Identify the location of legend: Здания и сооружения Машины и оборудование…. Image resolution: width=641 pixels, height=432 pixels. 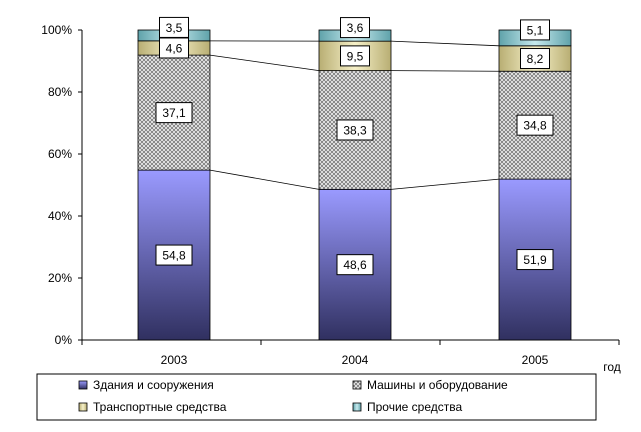
(316, 397).